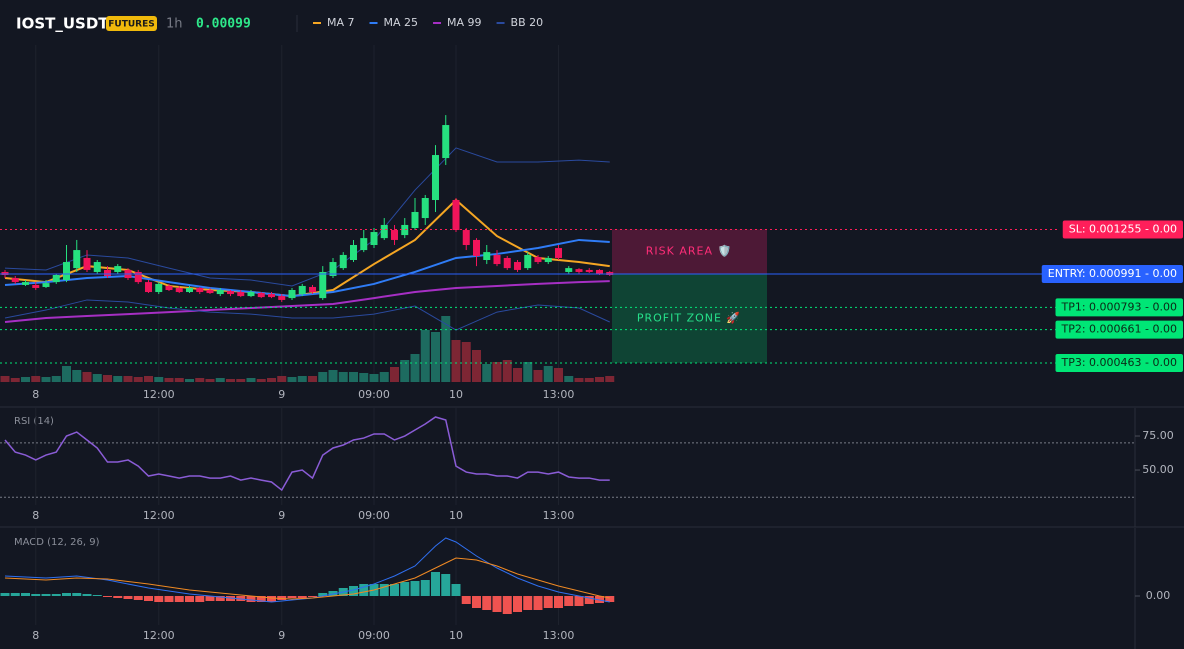 The width and height of the screenshot is (1184, 649). What do you see at coordinates (307, 454) in the screenshot?
I see `rsi-line` at bounding box center [307, 454].